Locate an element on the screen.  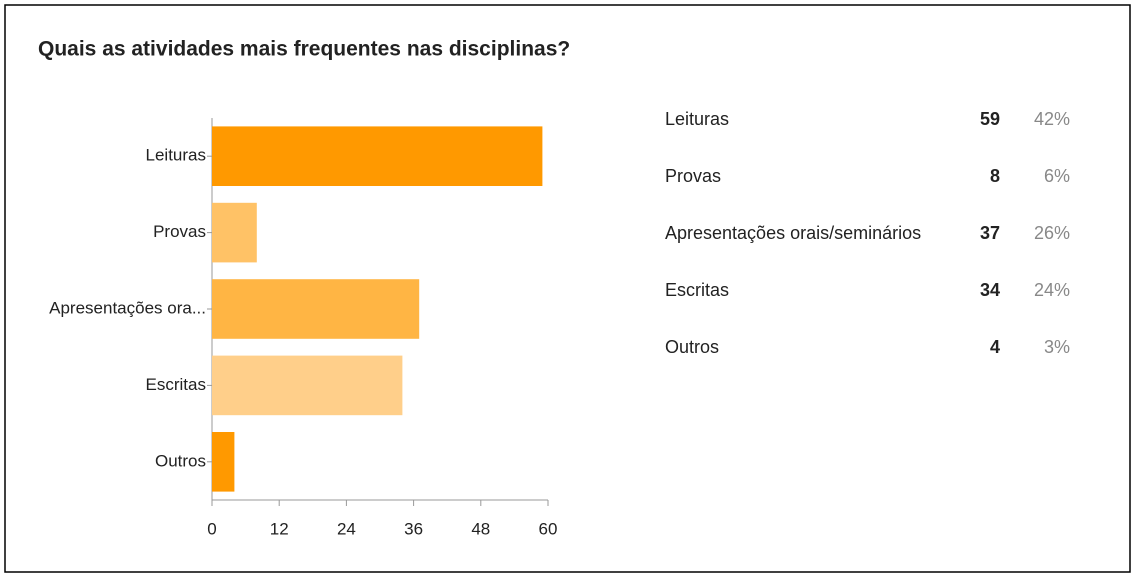
table-percent: 3% is located at coordinates (1057, 347).